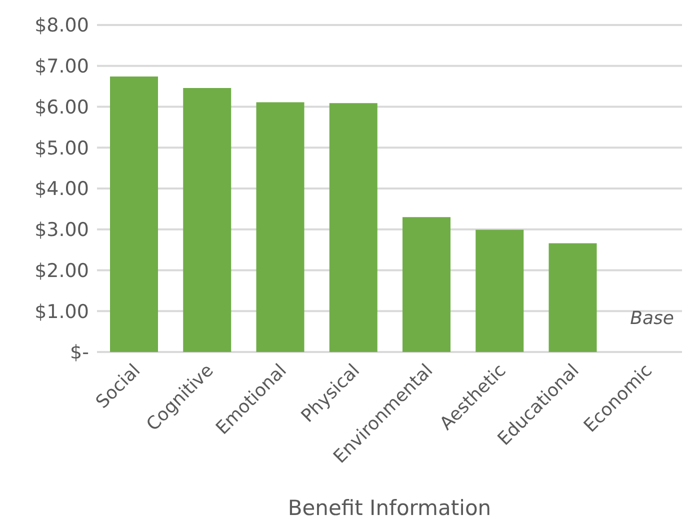 This screenshot has width=690, height=525. Describe the element at coordinates (79, 353) in the screenshot. I see `y-tick-label: $-` at that location.